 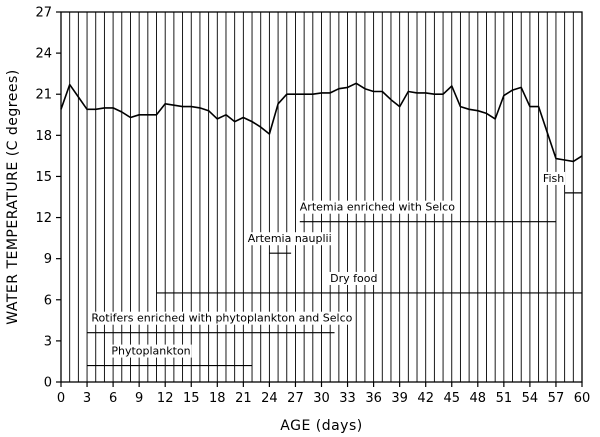 I want to click on annotation-label: Dry food, so click(x=353, y=278).